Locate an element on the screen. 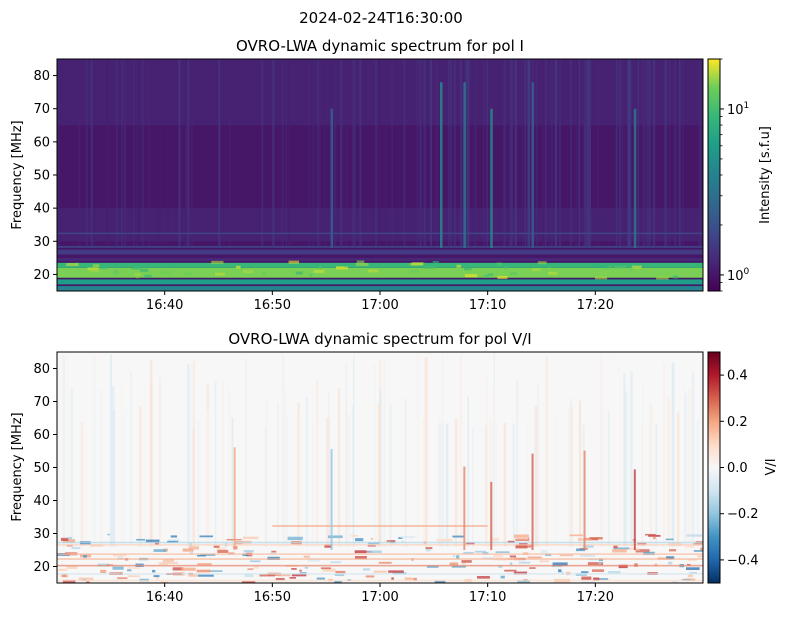 This screenshot has width=790, height=617. x-tick-label: 16:40 is located at coordinates (164, 305).